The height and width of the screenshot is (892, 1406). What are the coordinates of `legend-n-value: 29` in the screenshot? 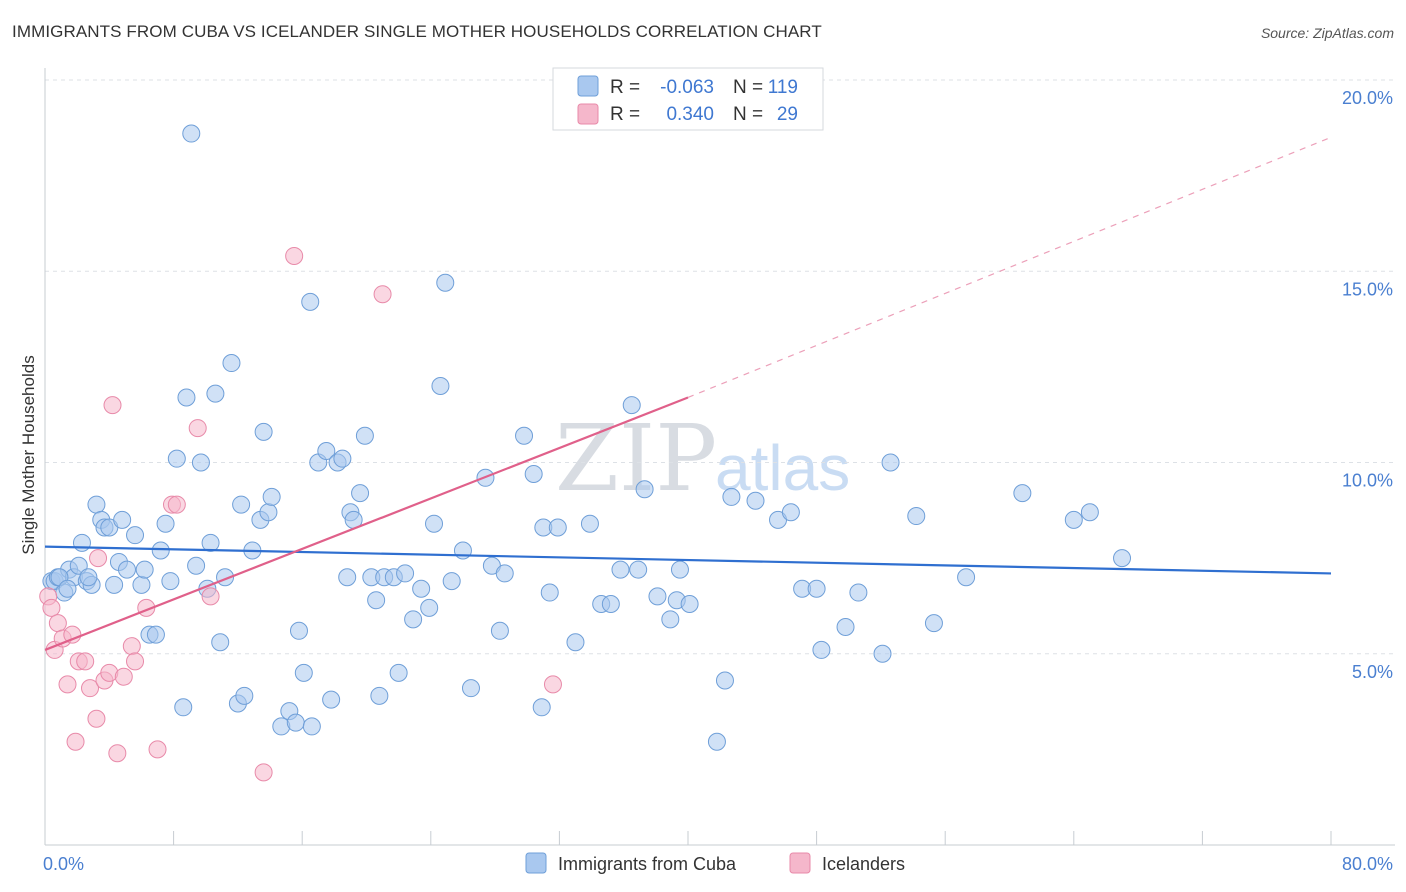 It's located at (787, 114).